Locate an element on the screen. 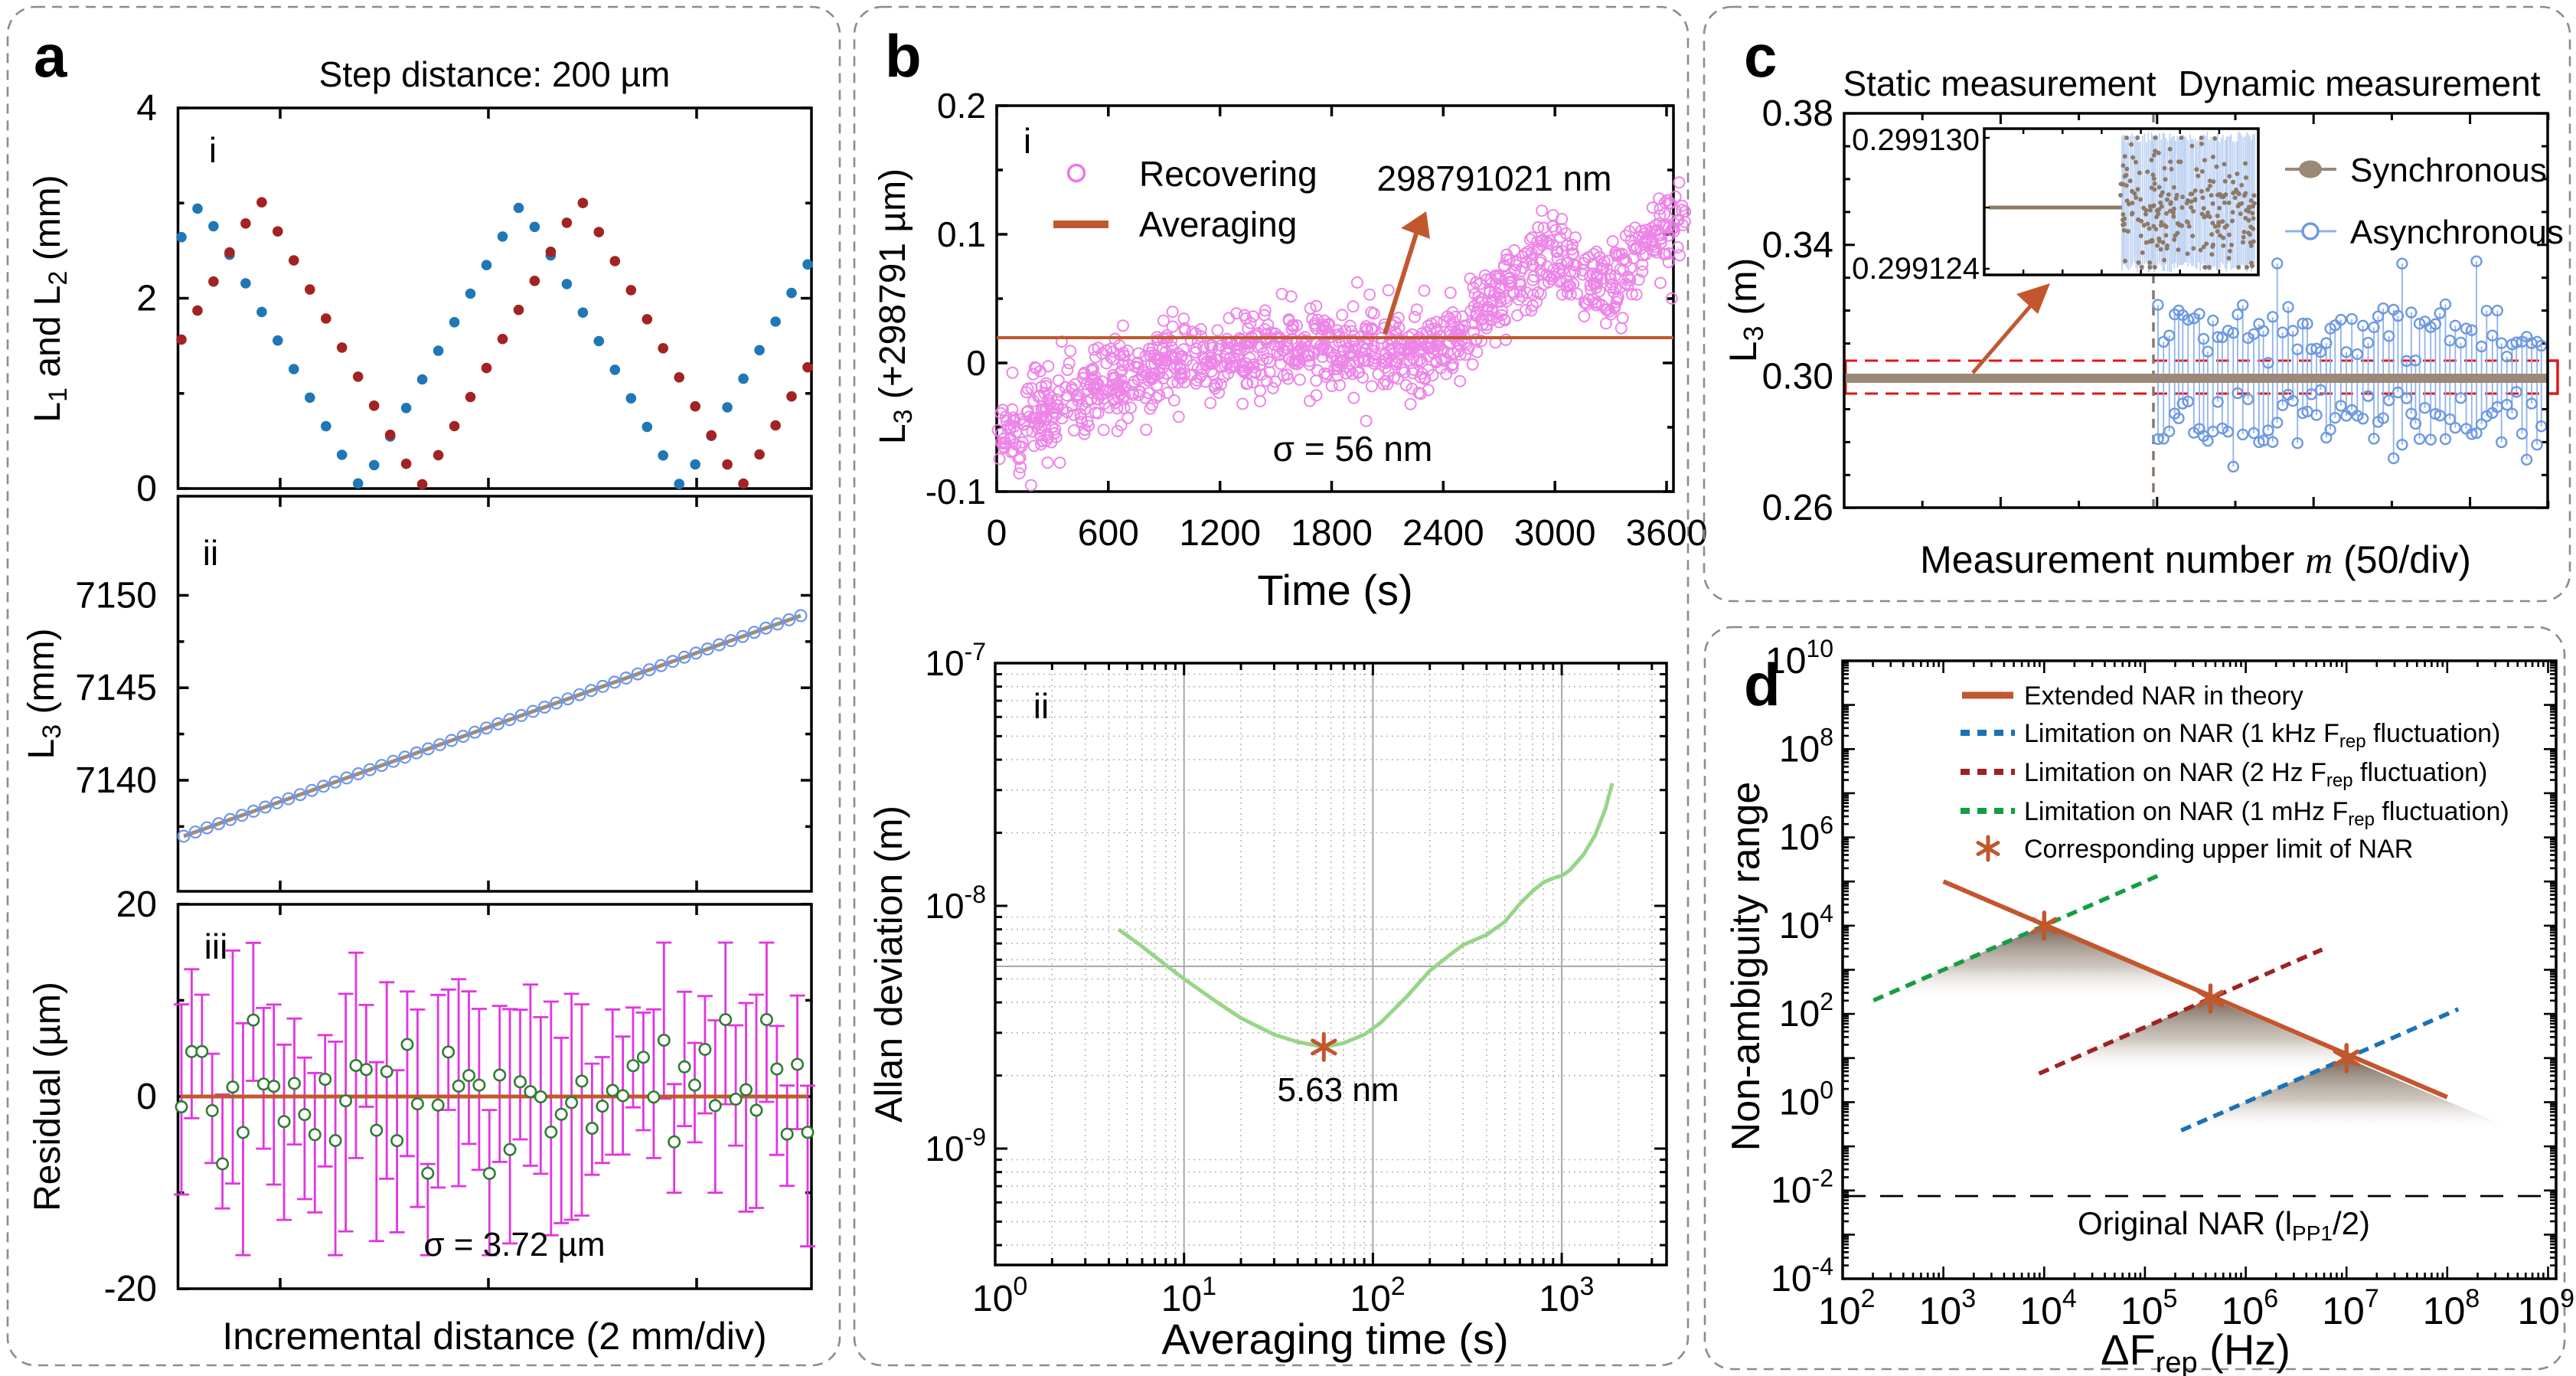  svg-text: Non-ambiguity range is located at coordinates (1746, 967).